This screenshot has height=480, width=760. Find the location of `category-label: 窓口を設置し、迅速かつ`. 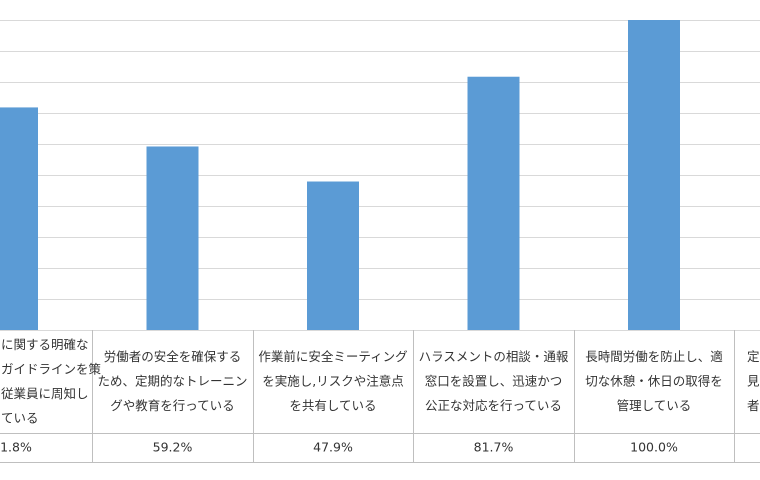

category-label: 窓口を設置し、迅速かつ is located at coordinates (494, 381).